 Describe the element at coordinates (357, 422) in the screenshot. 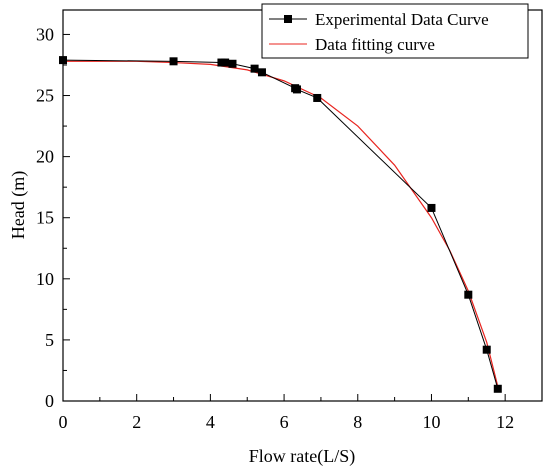

I see `x-tick-label: 8` at that location.